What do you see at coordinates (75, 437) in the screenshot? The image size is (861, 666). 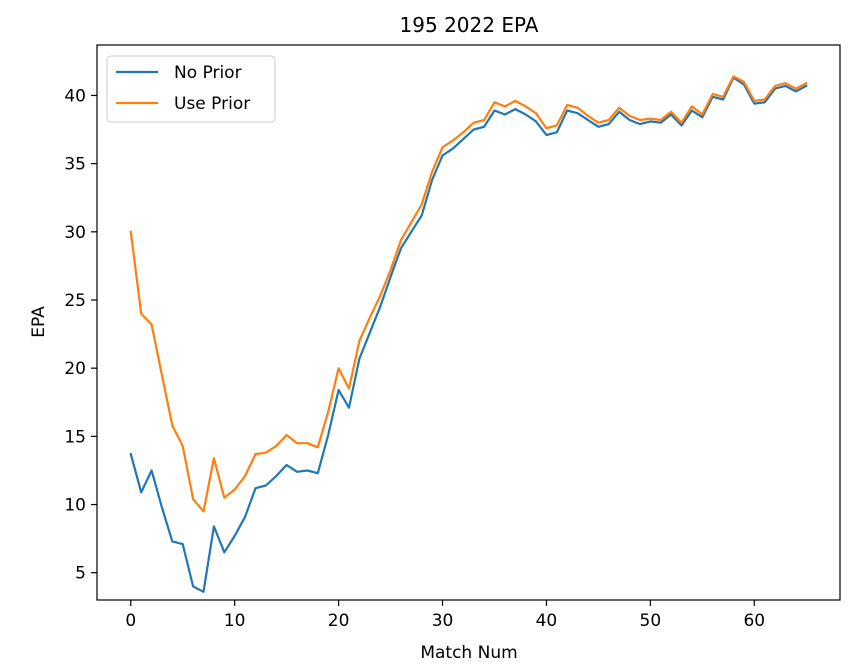 I see `y-tick-label: 15` at bounding box center [75, 437].